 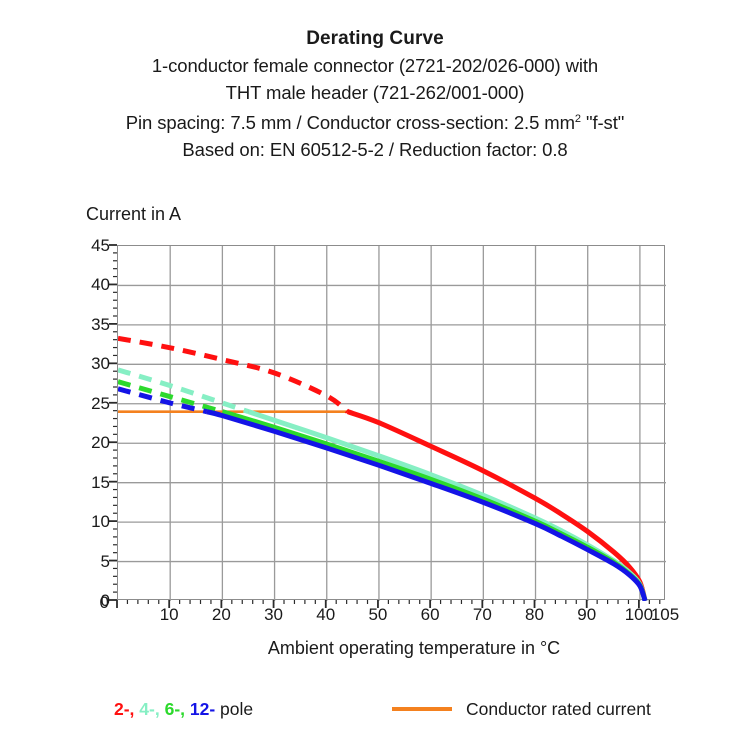 I want to click on y-tick-label: 15, so click(x=100, y=482).